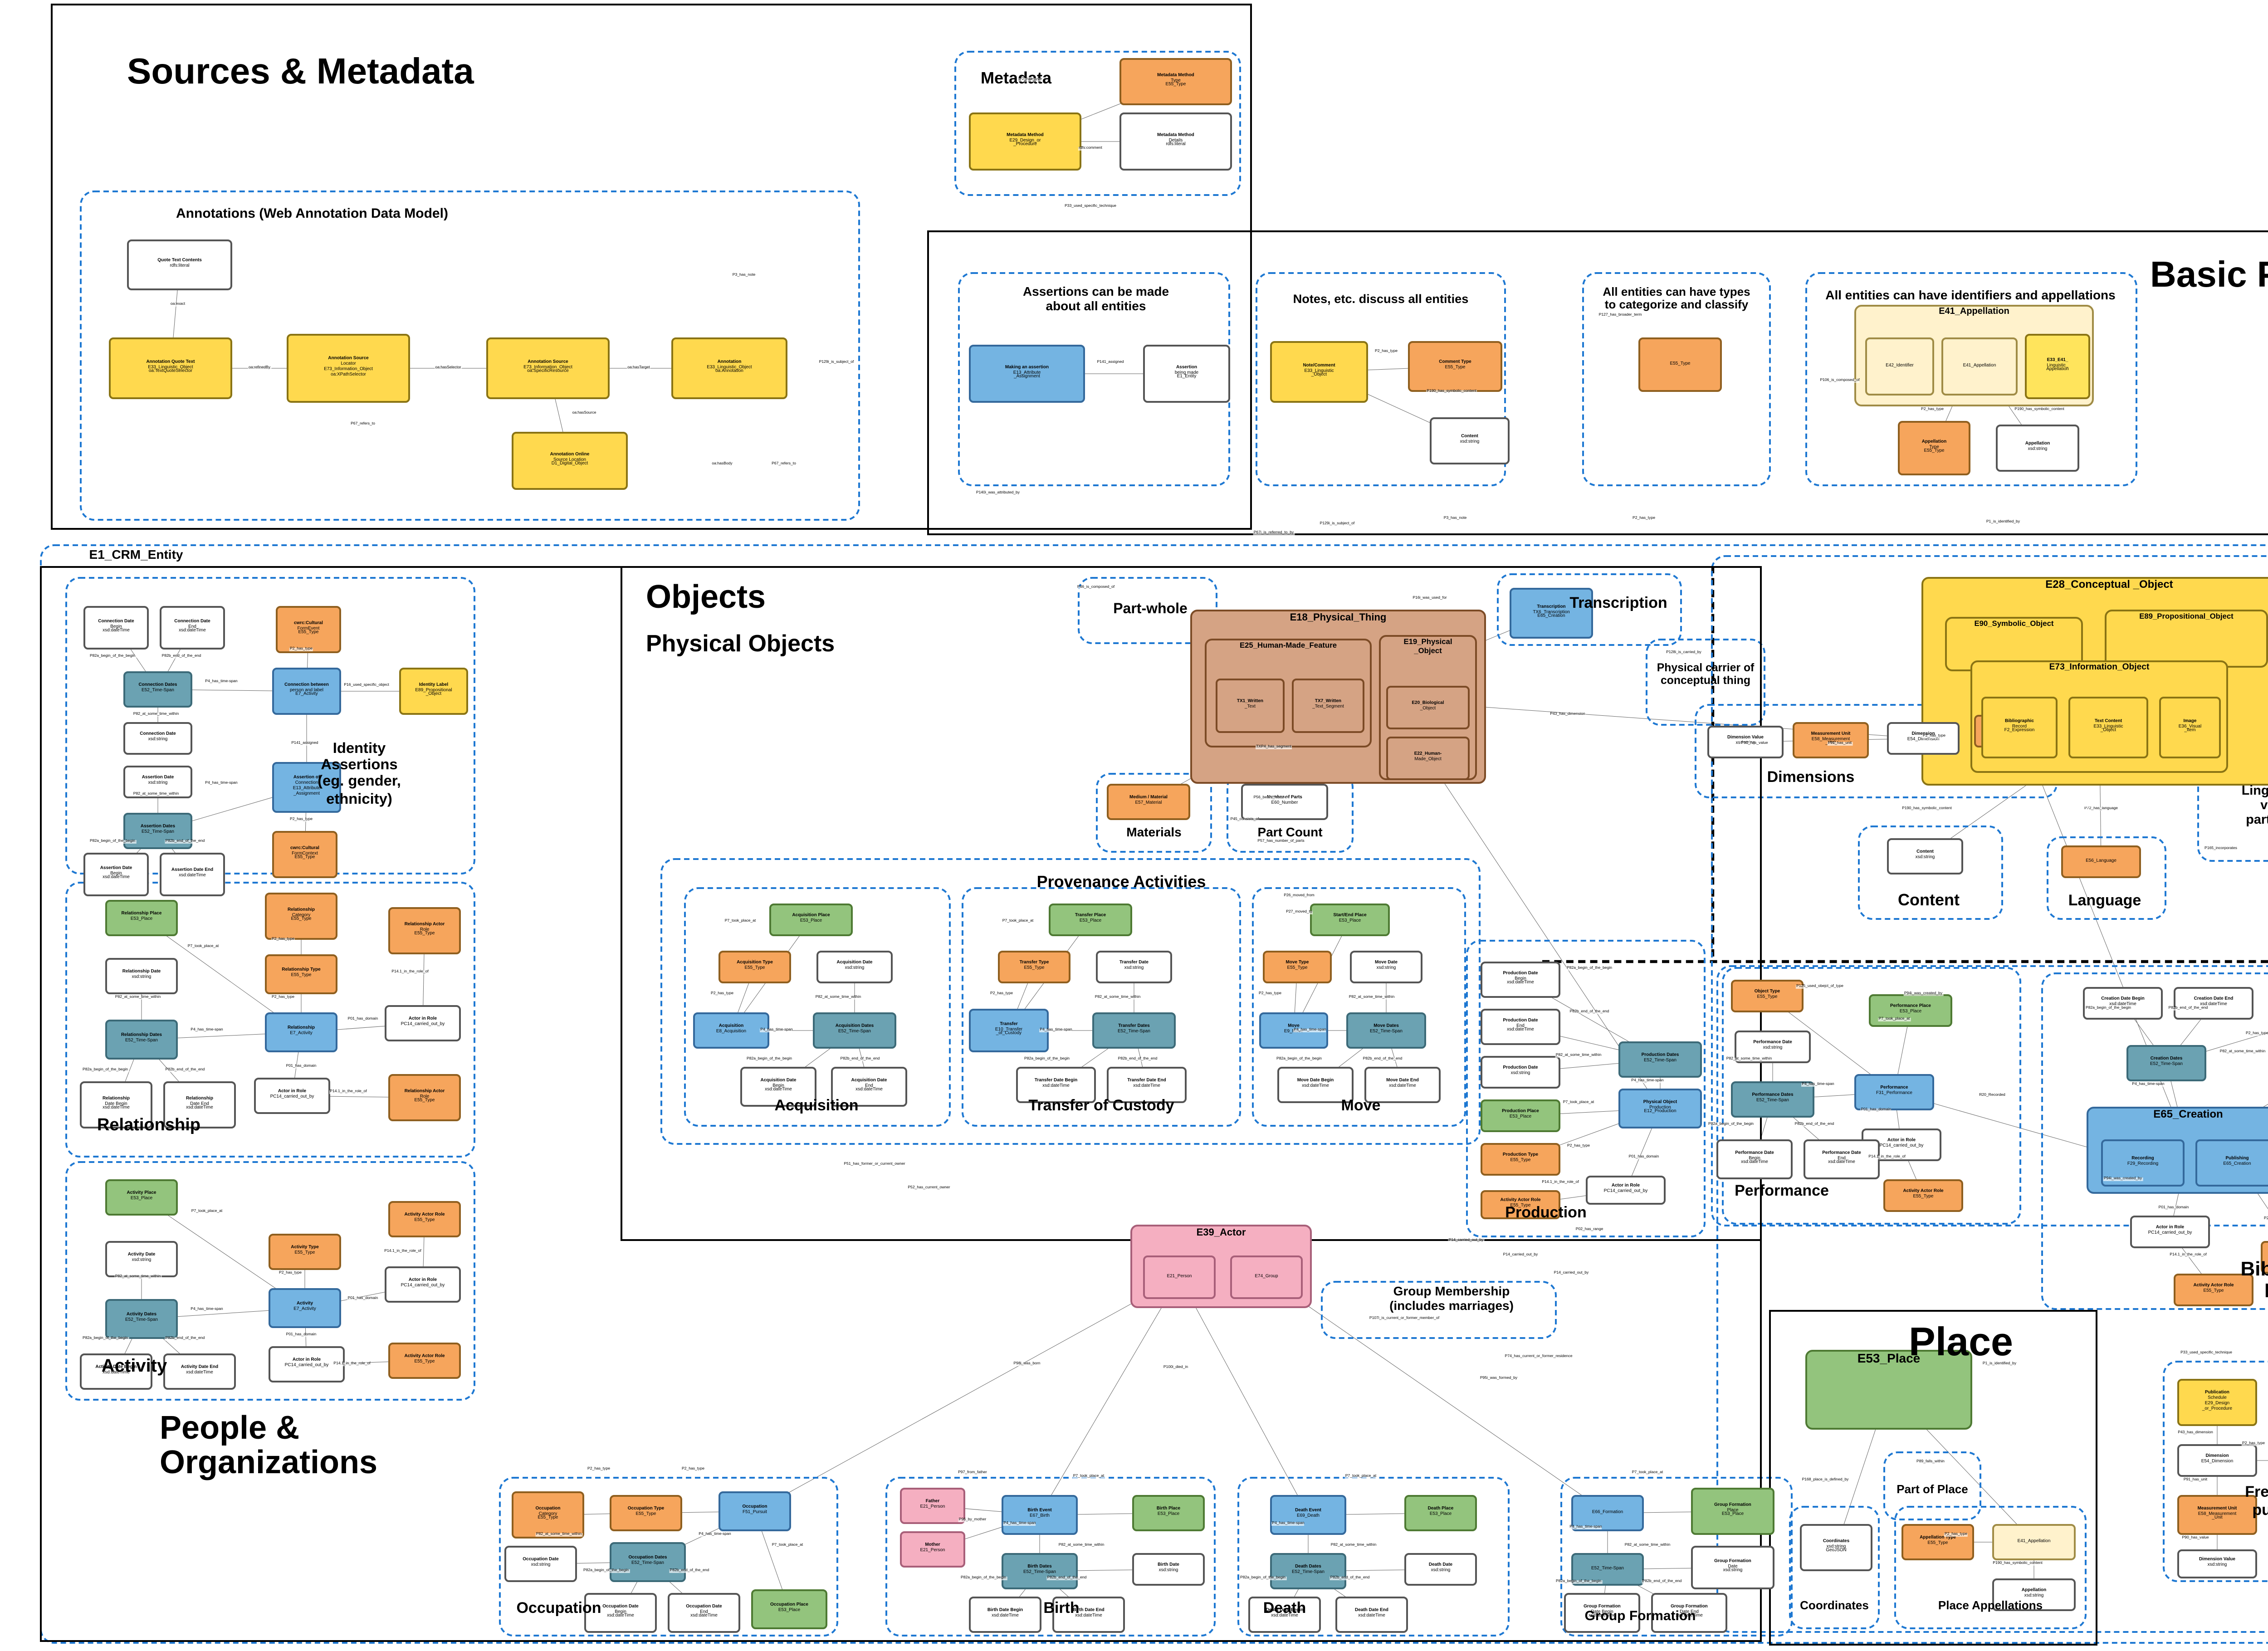 This screenshot has height=1651, width=2268. What do you see at coordinates (1147, 1081) in the screenshot?
I see `node-line: Transfer Date End` at bounding box center [1147, 1081].